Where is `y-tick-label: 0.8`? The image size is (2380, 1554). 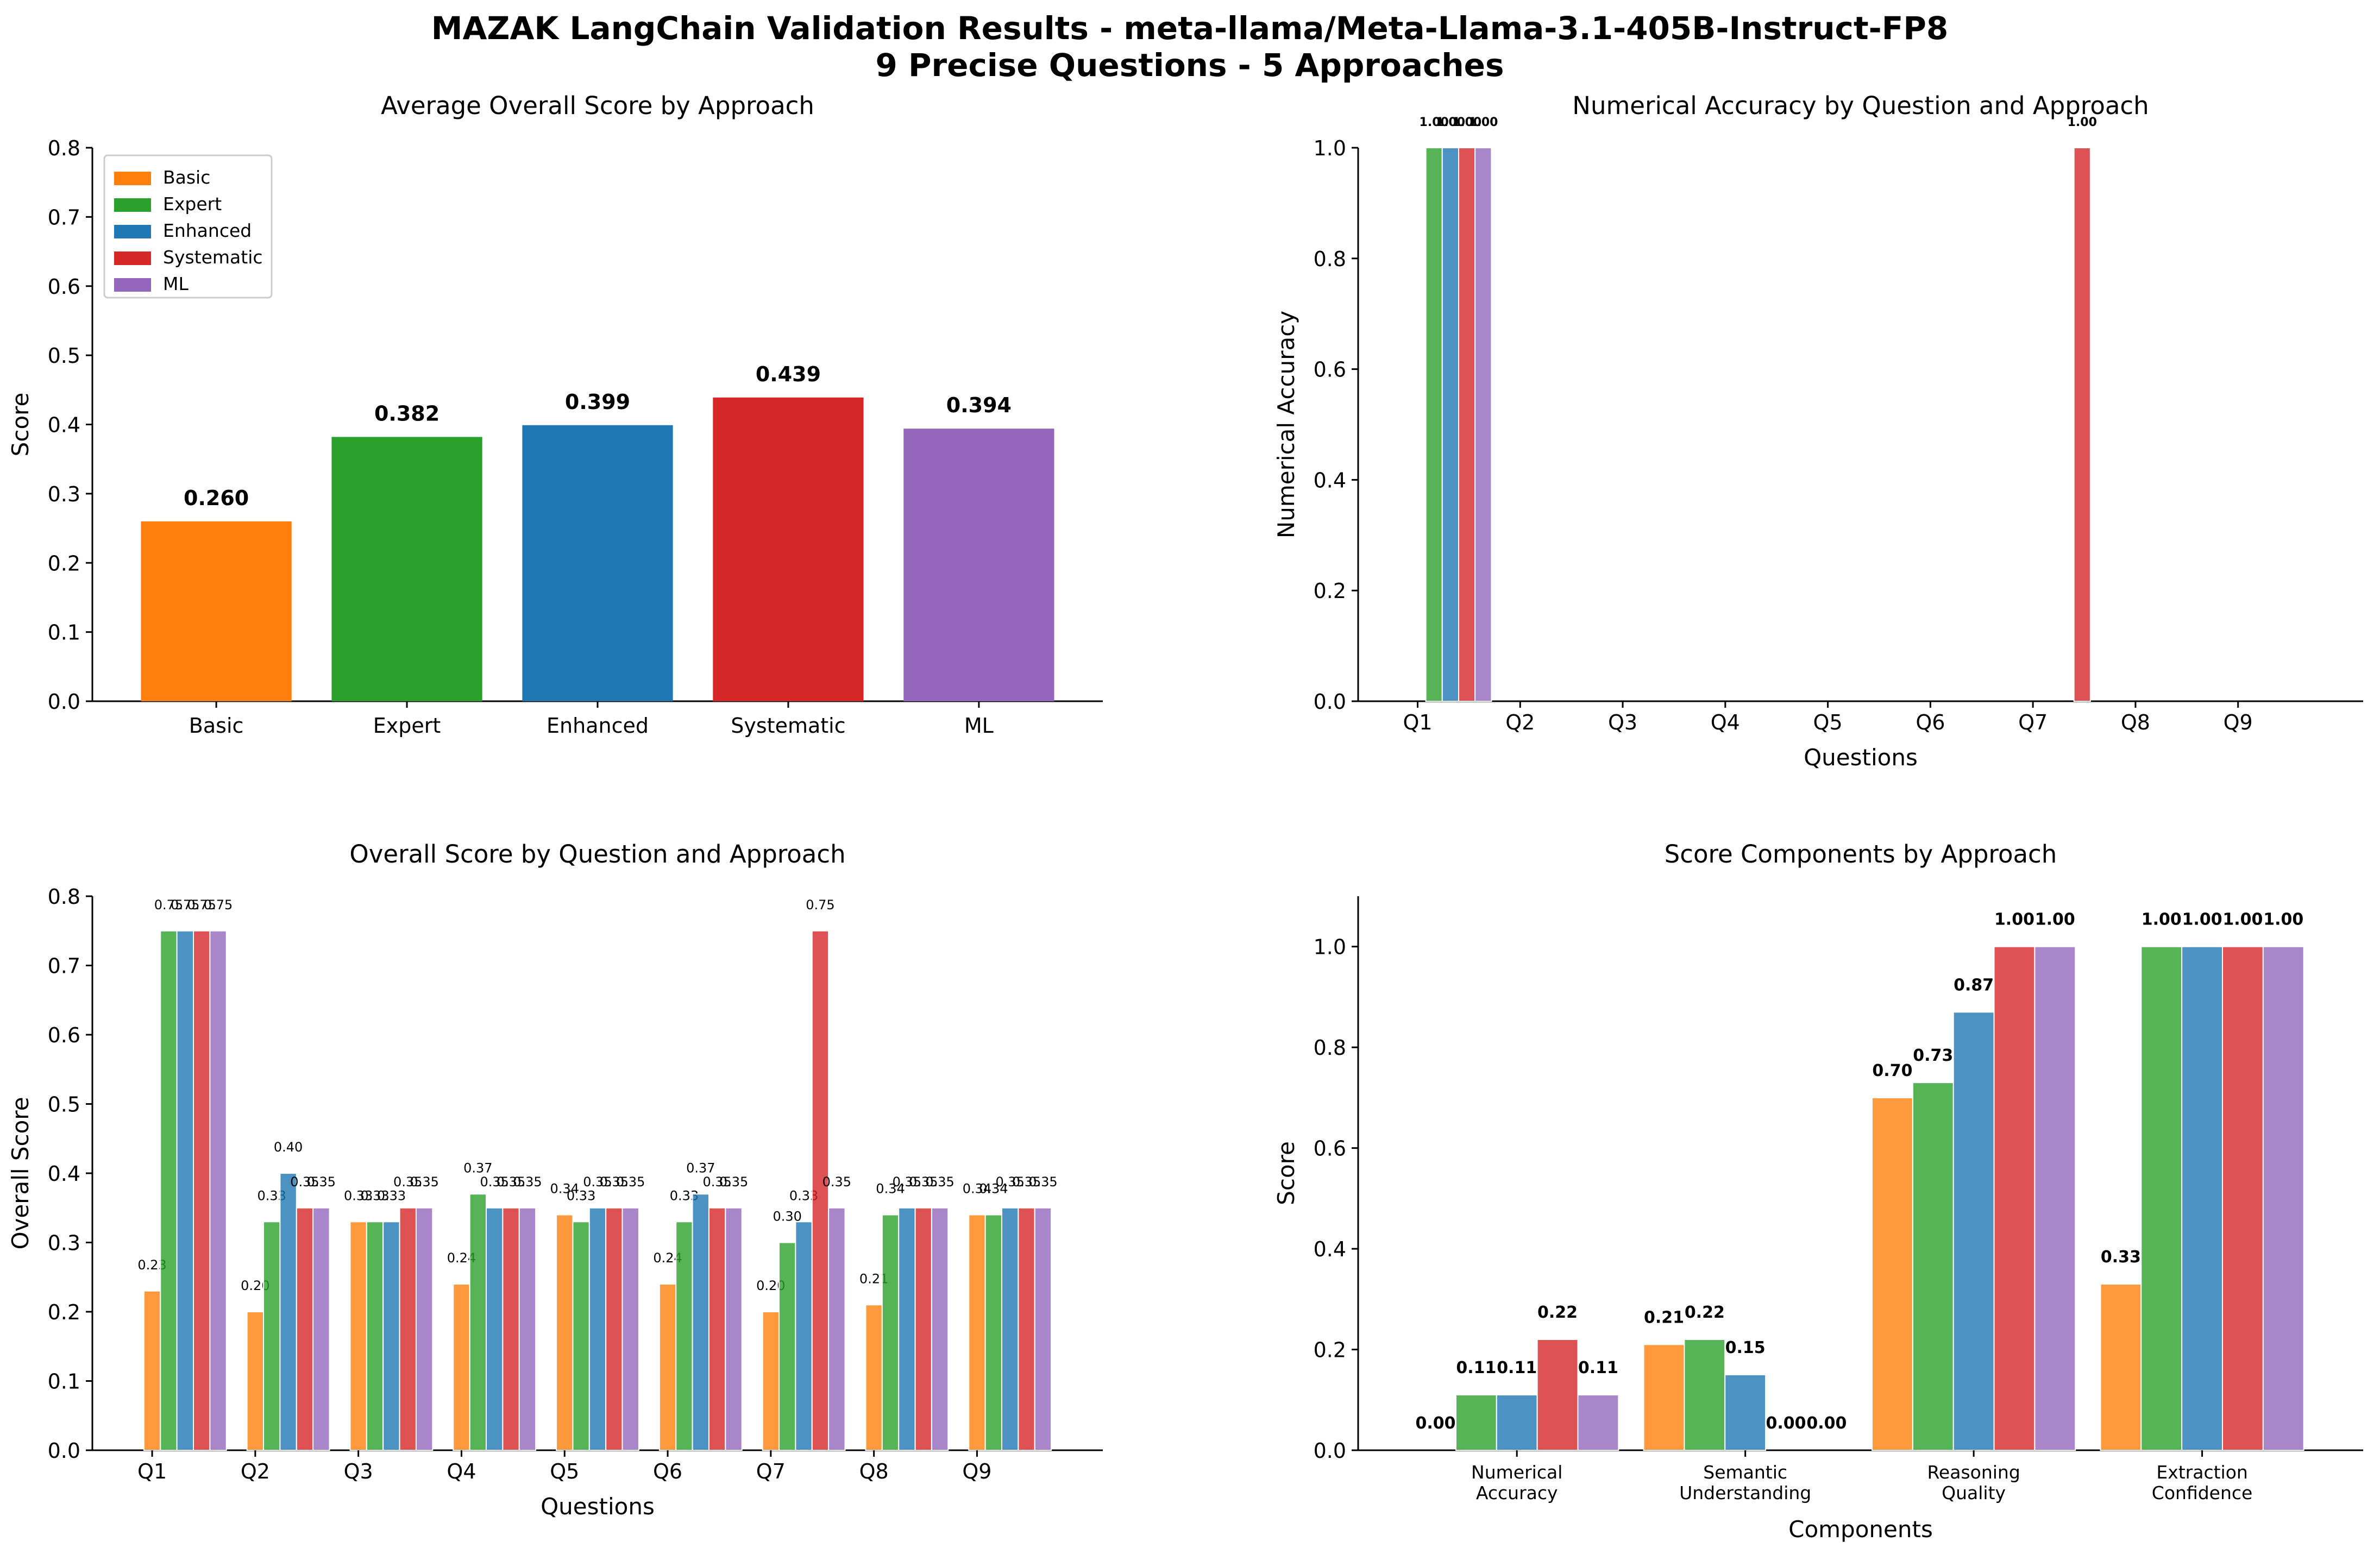 y-tick-label: 0.8 is located at coordinates (1330, 1048).